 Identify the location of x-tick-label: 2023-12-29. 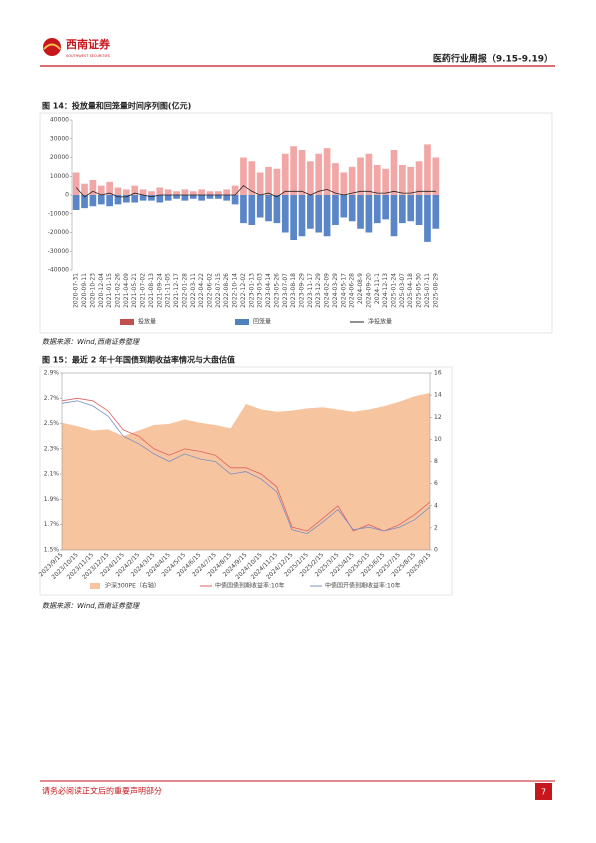
(318, 290).